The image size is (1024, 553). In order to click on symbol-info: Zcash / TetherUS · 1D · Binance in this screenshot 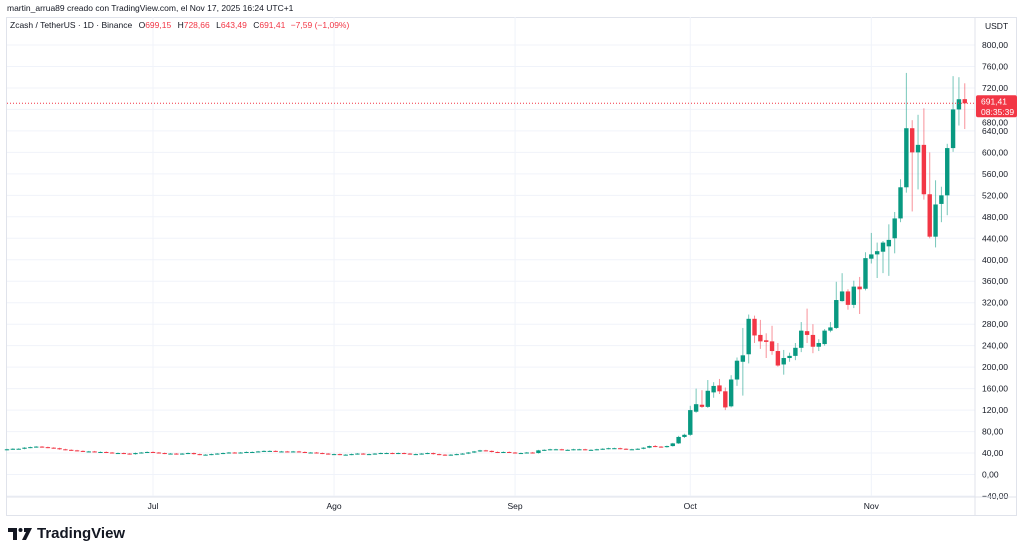, I will do `click(71, 25)`.